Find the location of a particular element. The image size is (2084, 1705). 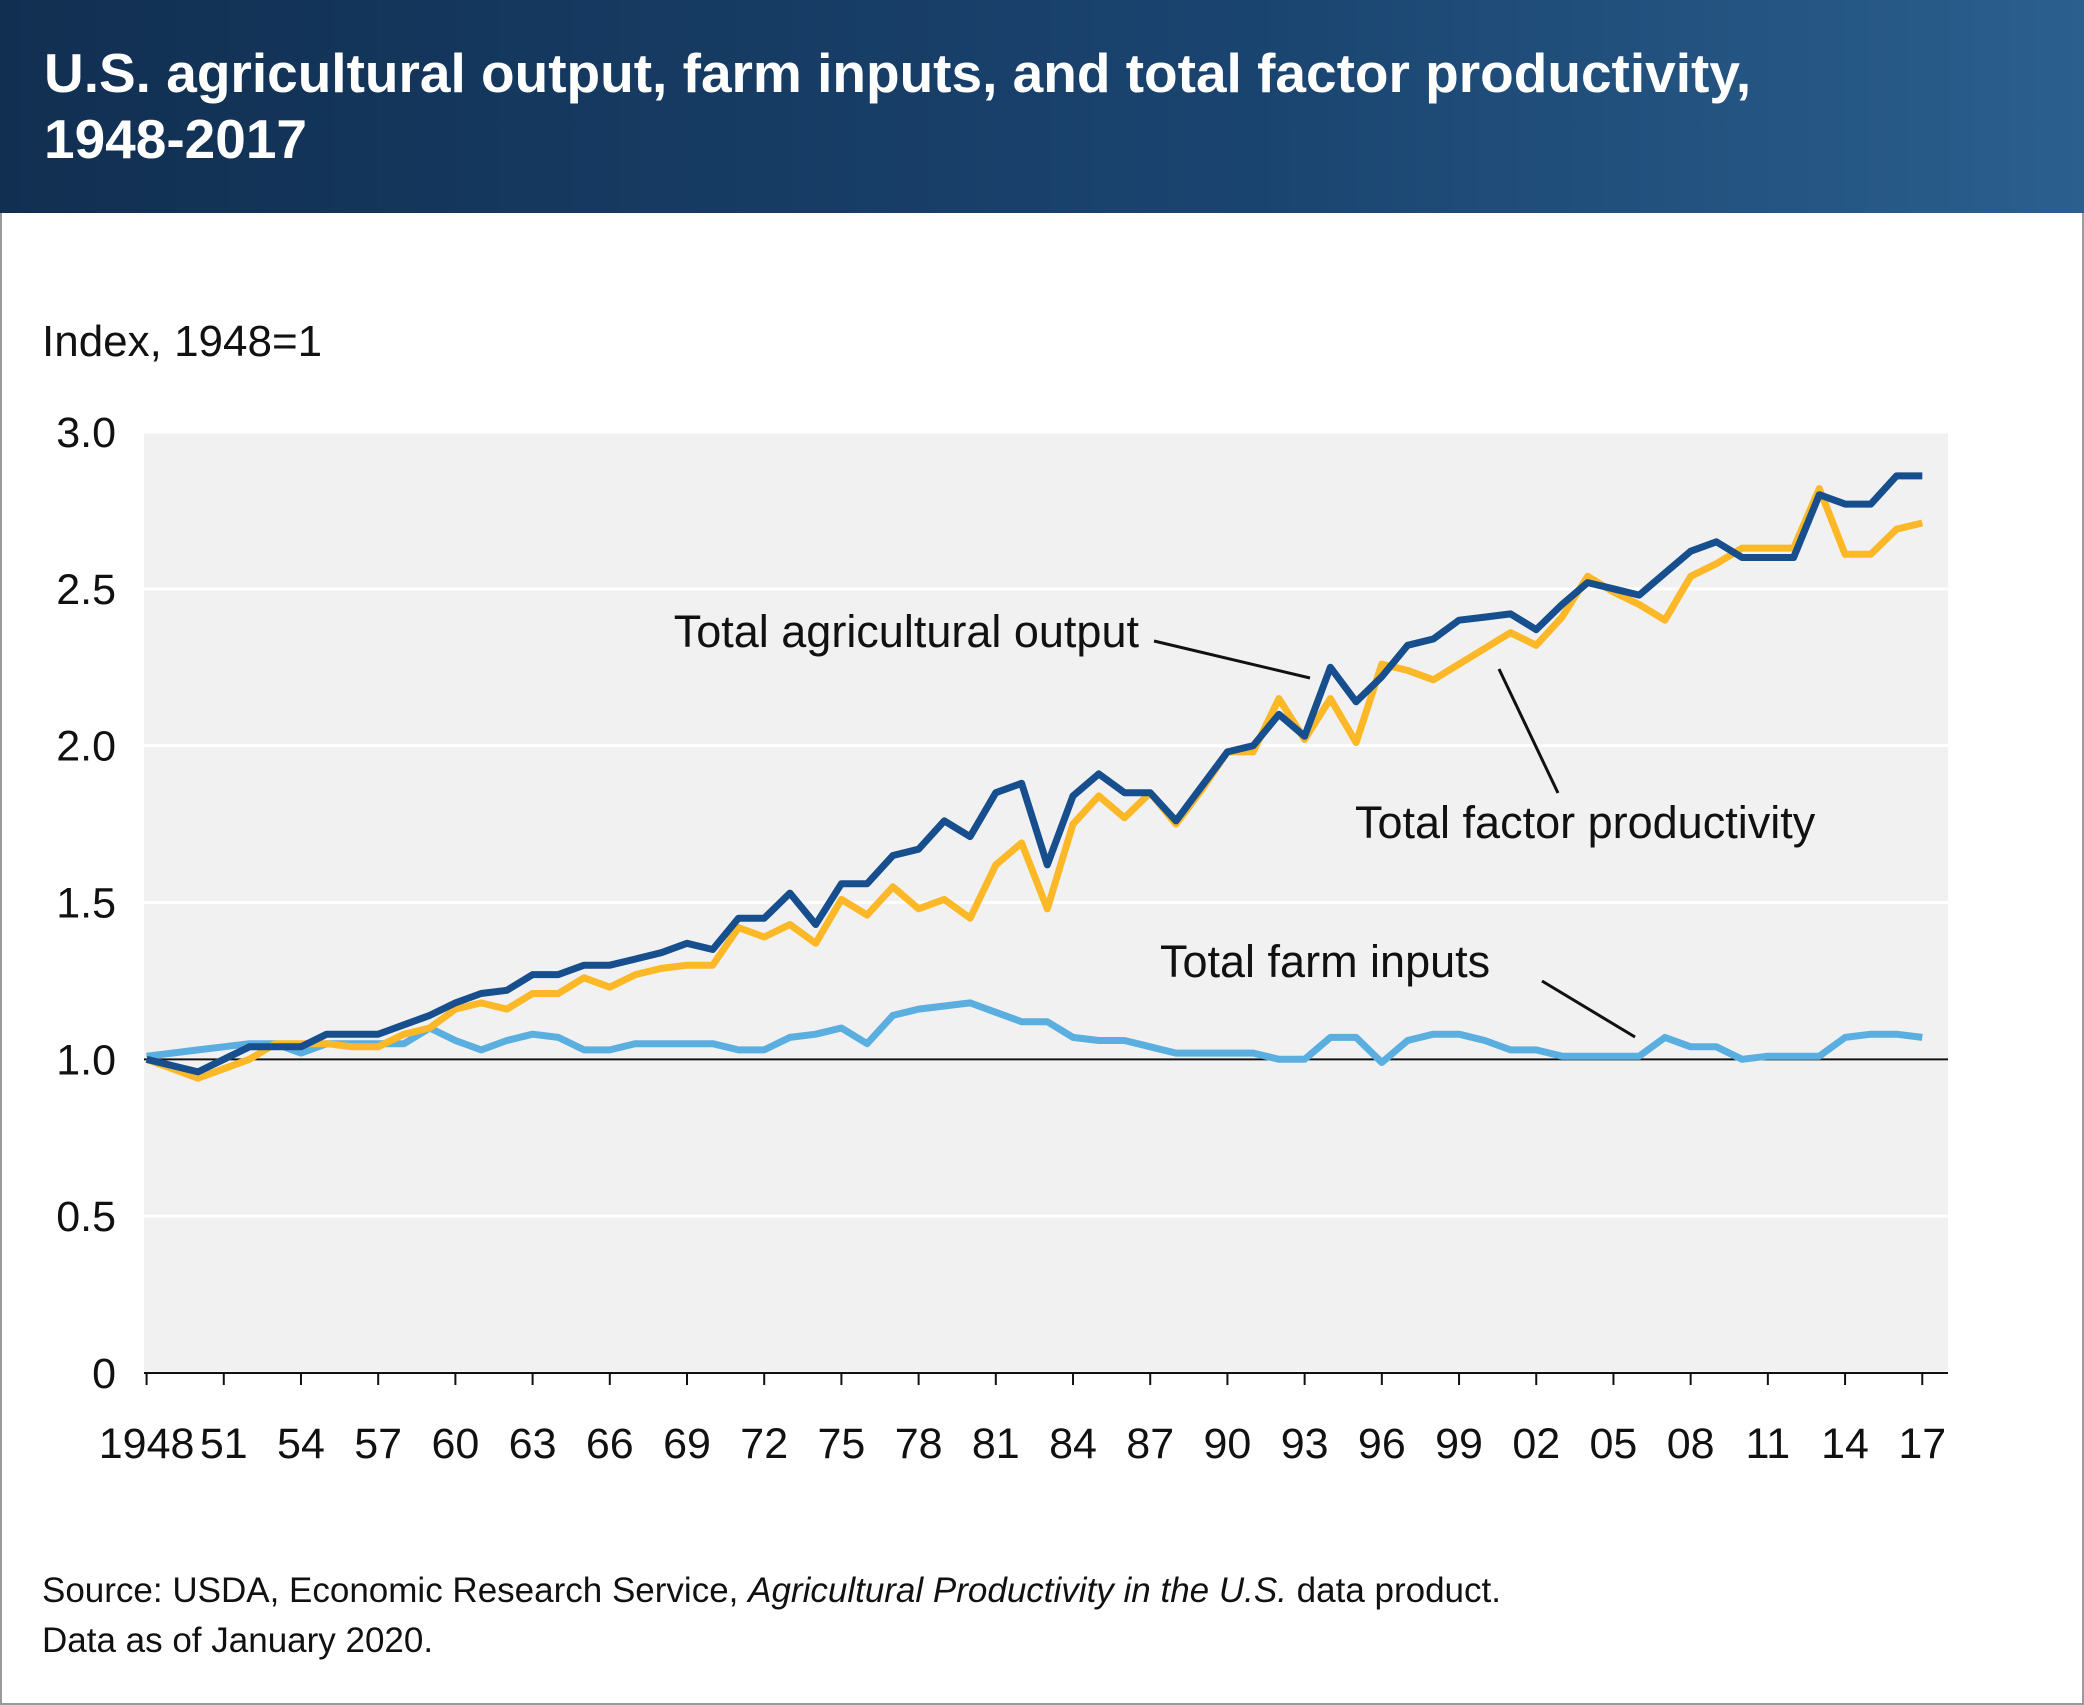

y-tick-label: 2.5 is located at coordinates (86, 590).